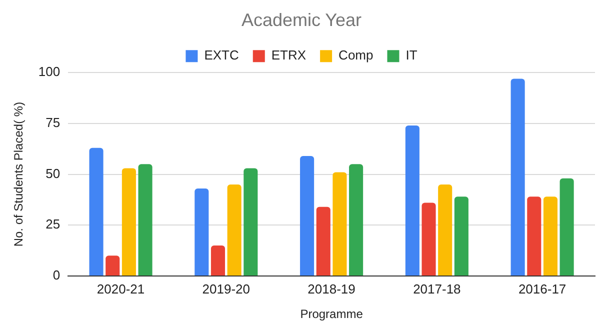 This screenshot has height=330, width=615. What do you see at coordinates (332, 288) in the screenshot?
I see `x-tick-label: 2018-19` at bounding box center [332, 288].